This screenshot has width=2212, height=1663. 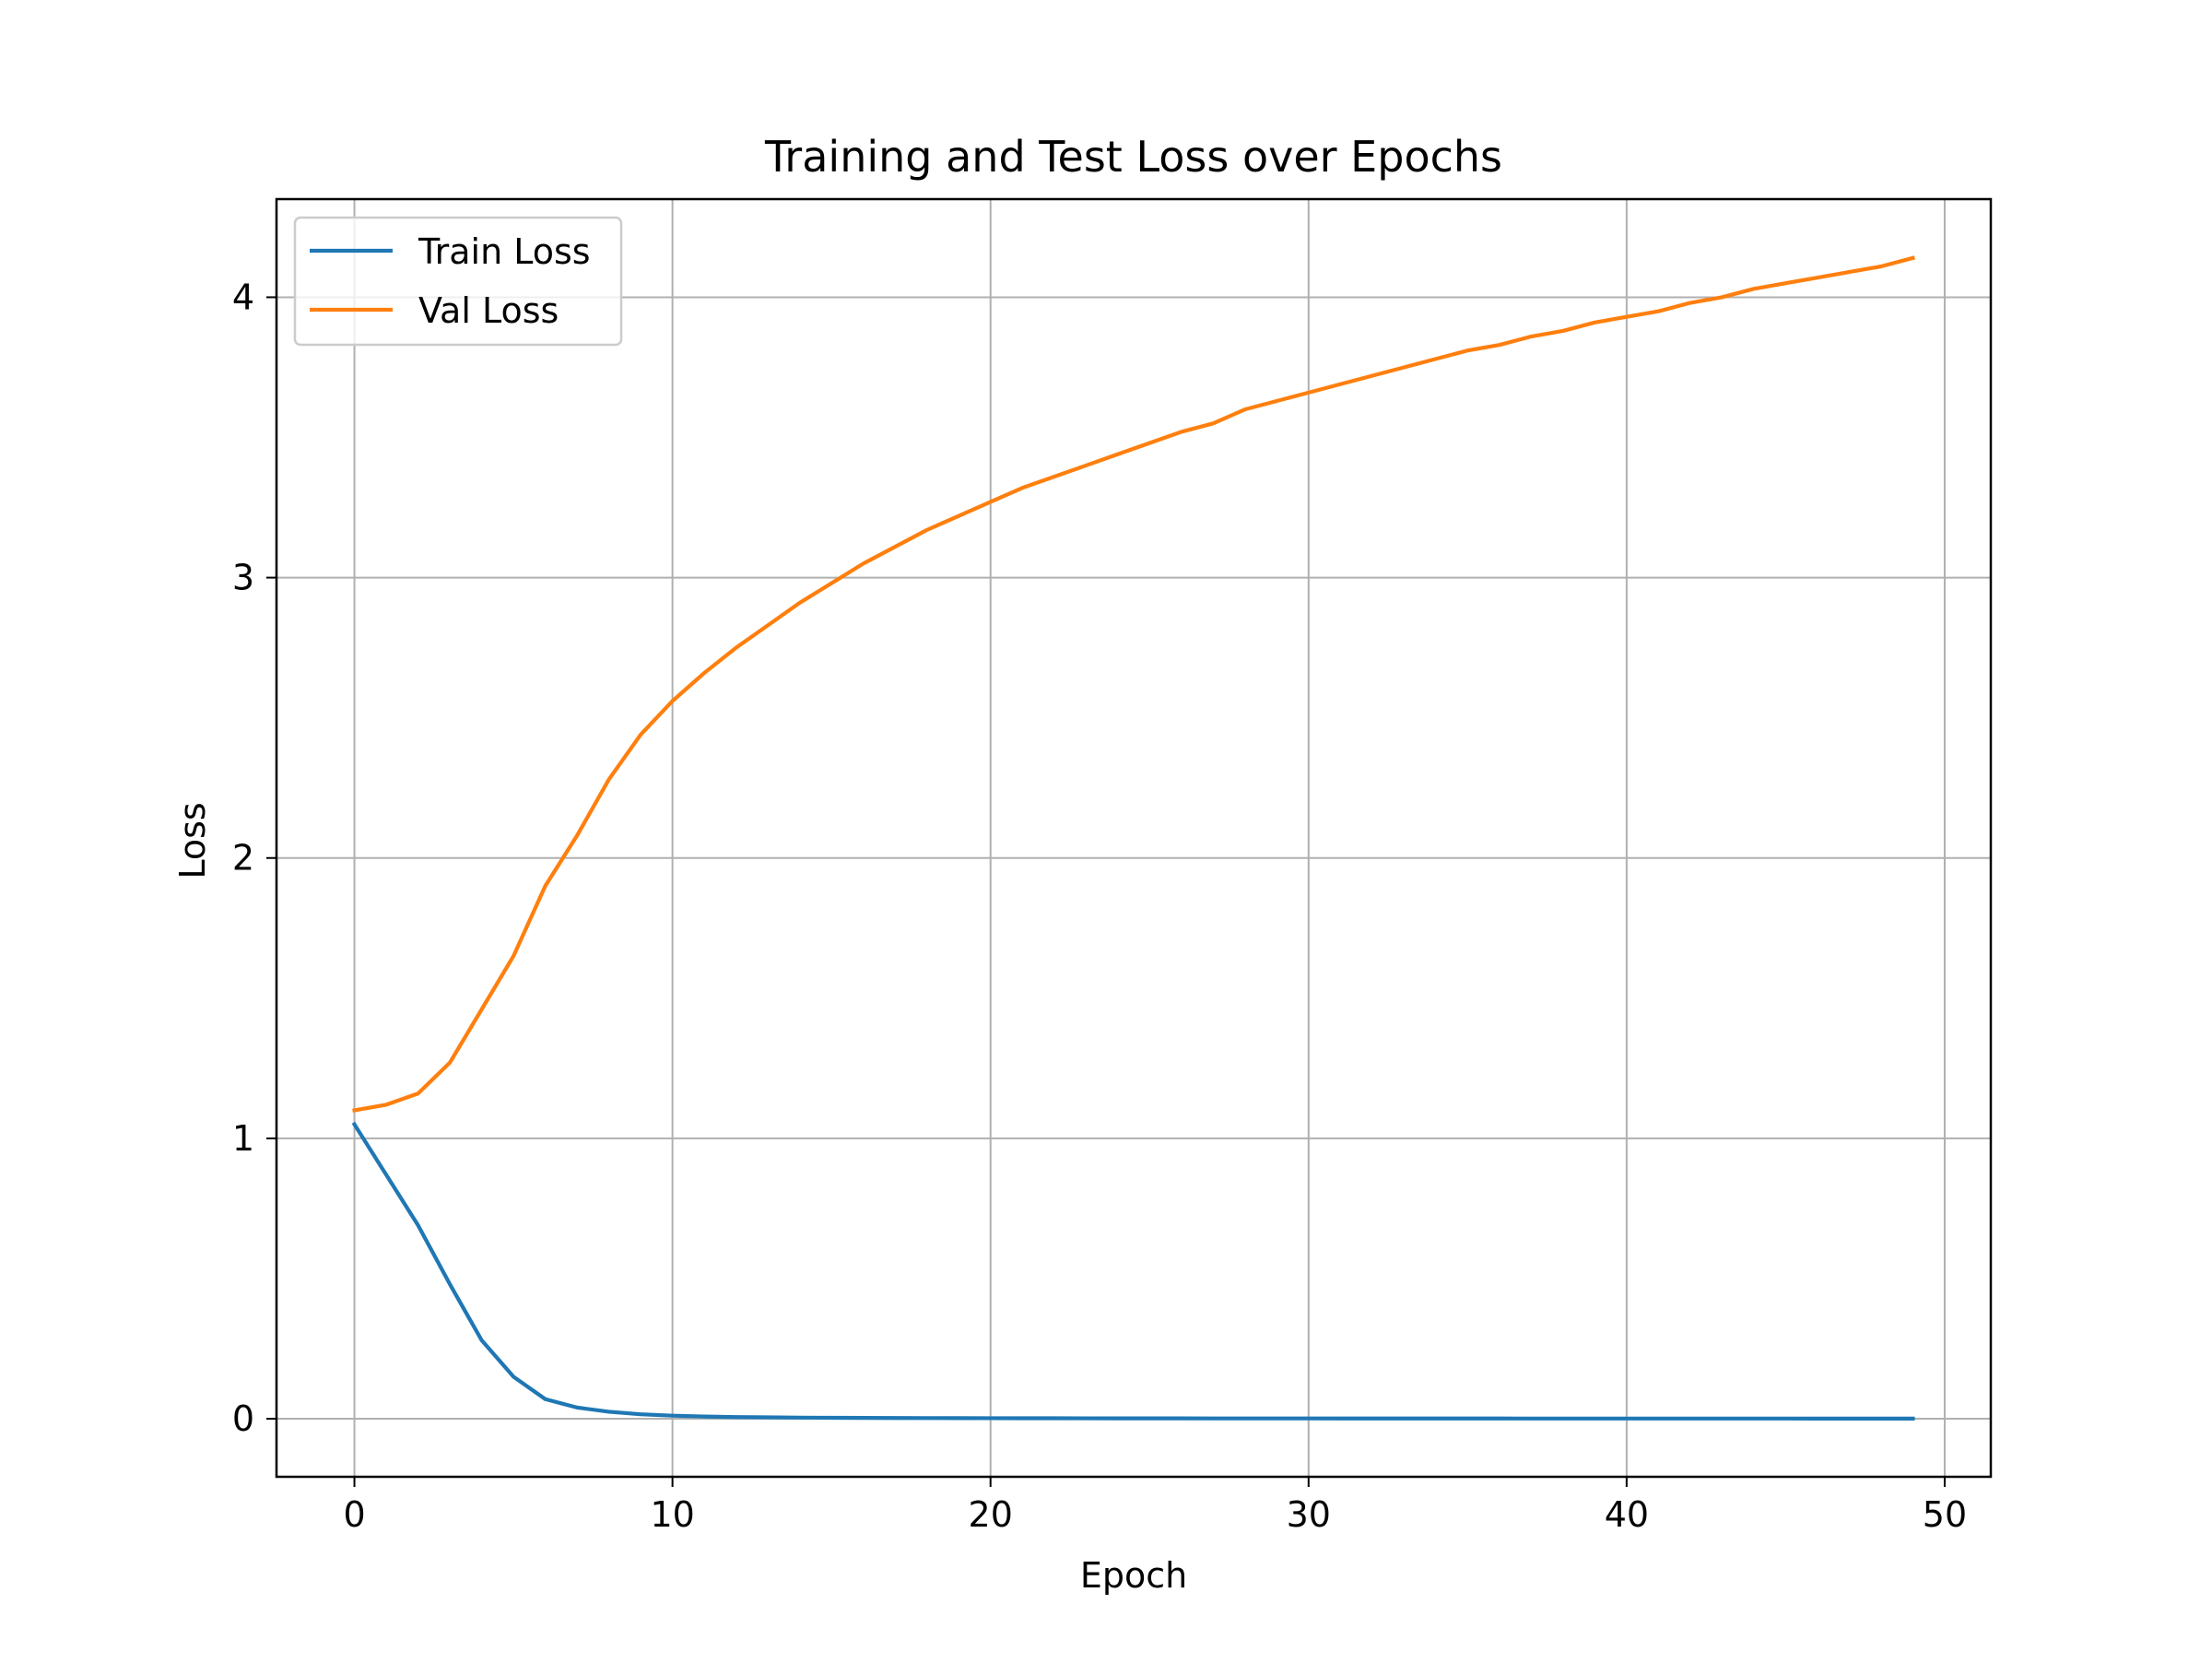 What do you see at coordinates (1133, 1271) in the screenshot?
I see `series-line-train-loss` at bounding box center [1133, 1271].